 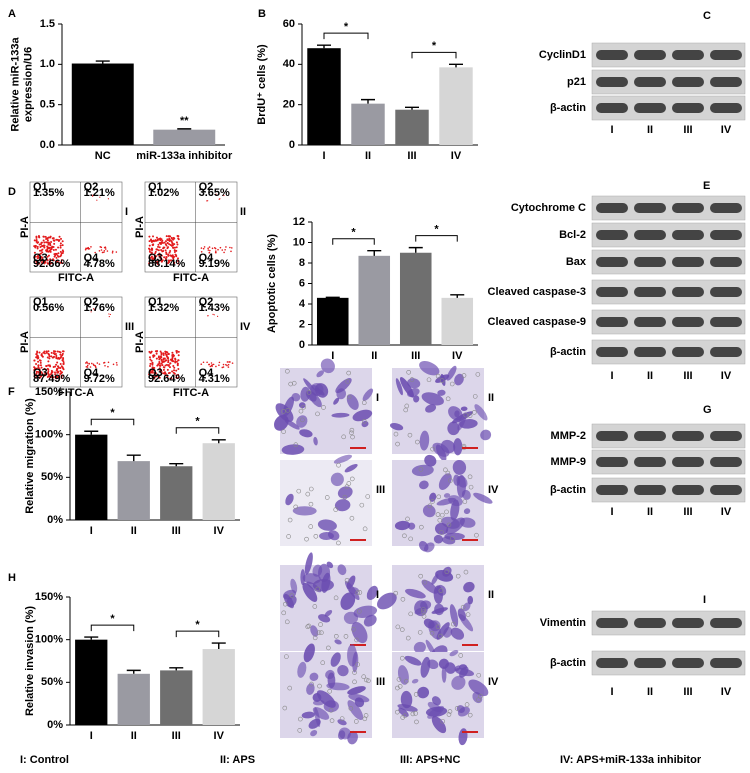 What do you see at coordinates (650, 130) in the screenshot?
I see `lane-label: II` at bounding box center [650, 130].